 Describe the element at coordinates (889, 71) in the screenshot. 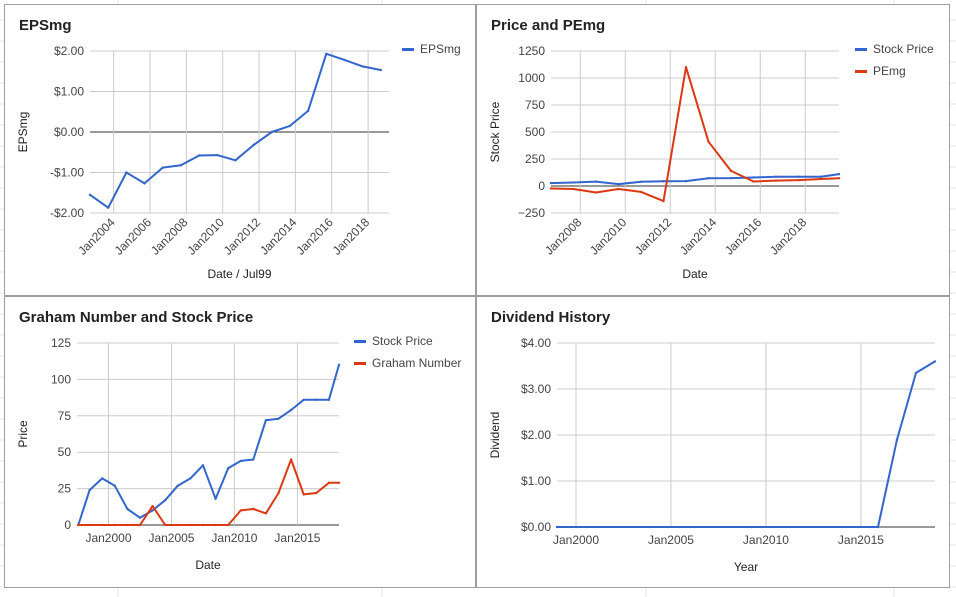

I see `legend-label: PEmg` at that location.